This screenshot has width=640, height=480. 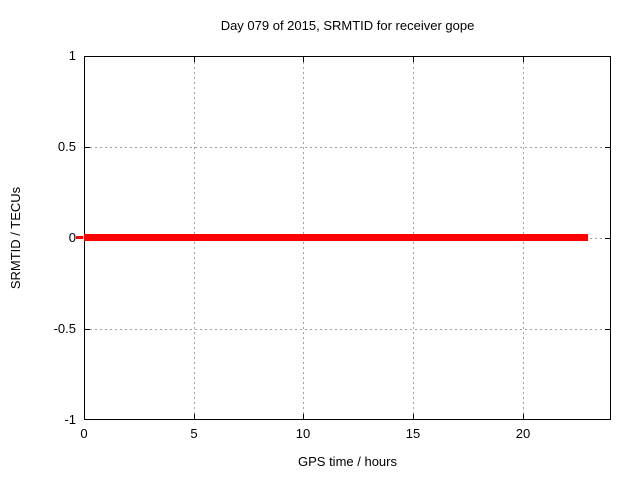 I want to click on ytick-right--0.5, so click(x=607, y=329).